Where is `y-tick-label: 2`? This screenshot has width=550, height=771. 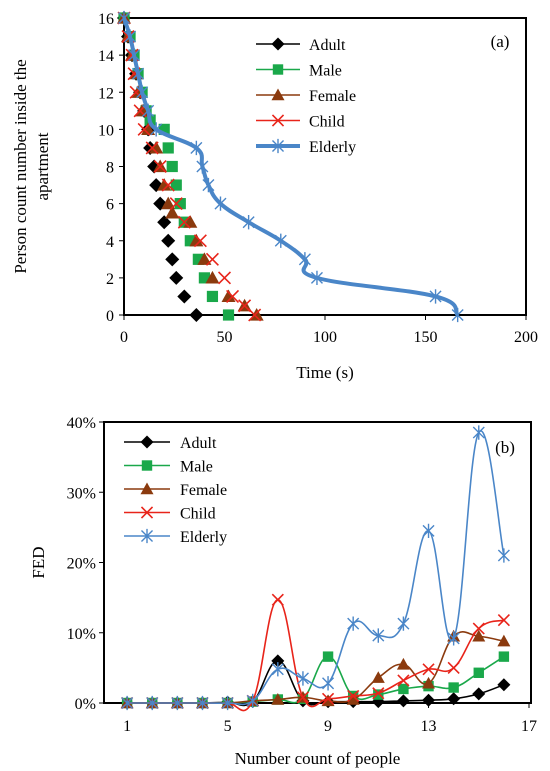
y-tick-label: 2 is located at coordinates (110, 279).